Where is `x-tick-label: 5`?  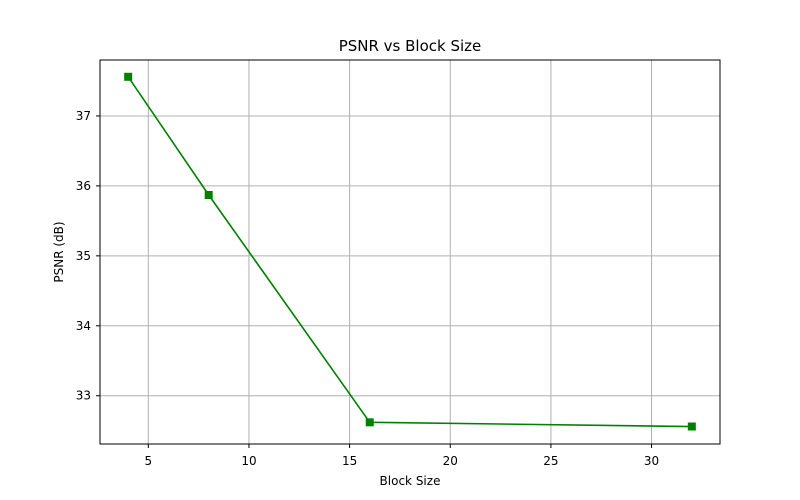
x-tick-label: 5 is located at coordinates (148, 461).